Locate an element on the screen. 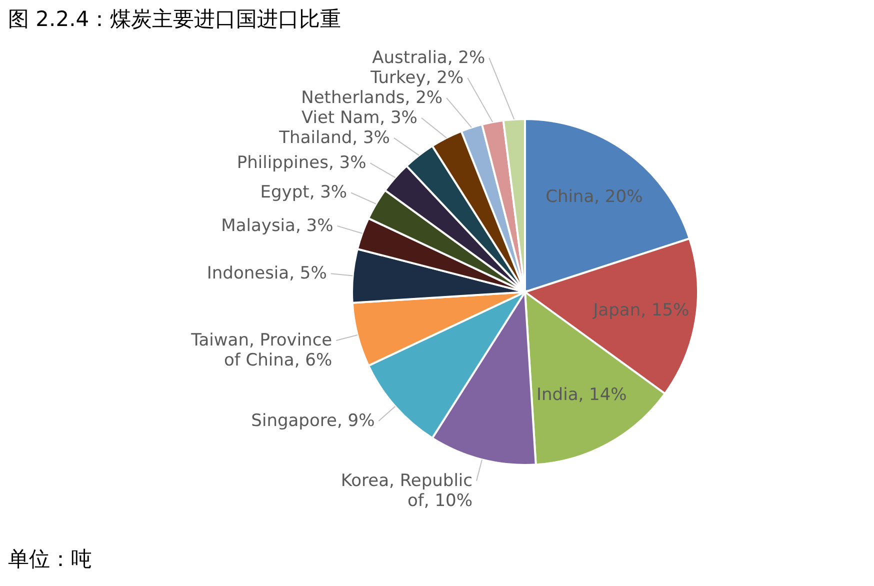 This screenshot has width=874, height=586. slice-label: Turkey, 2% is located at coordinates (416, 78).